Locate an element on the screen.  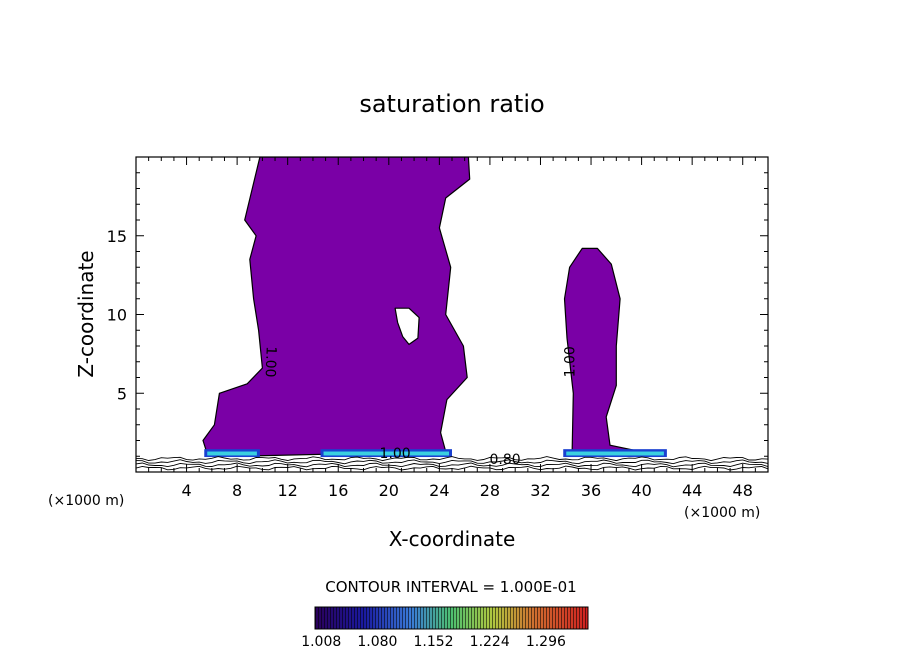
x-tick-label: 48 is located at coordinates (743, 490).